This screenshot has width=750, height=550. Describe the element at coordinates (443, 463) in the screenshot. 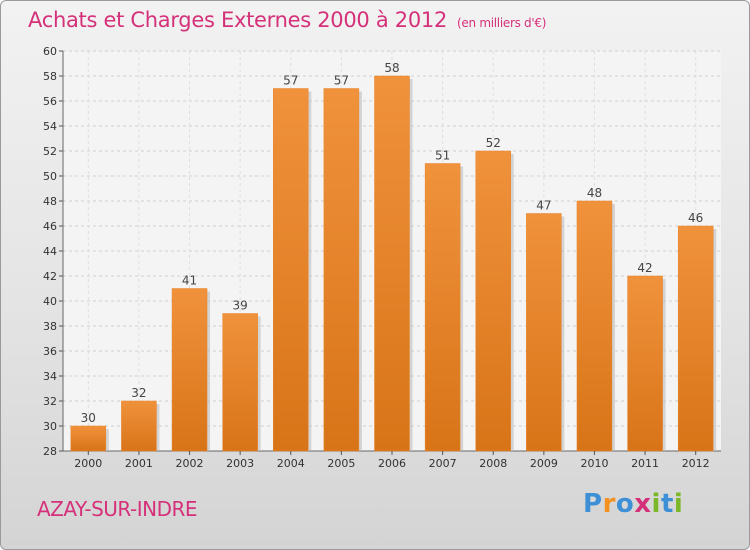

I see `x-tick-label: 2007` at that location.